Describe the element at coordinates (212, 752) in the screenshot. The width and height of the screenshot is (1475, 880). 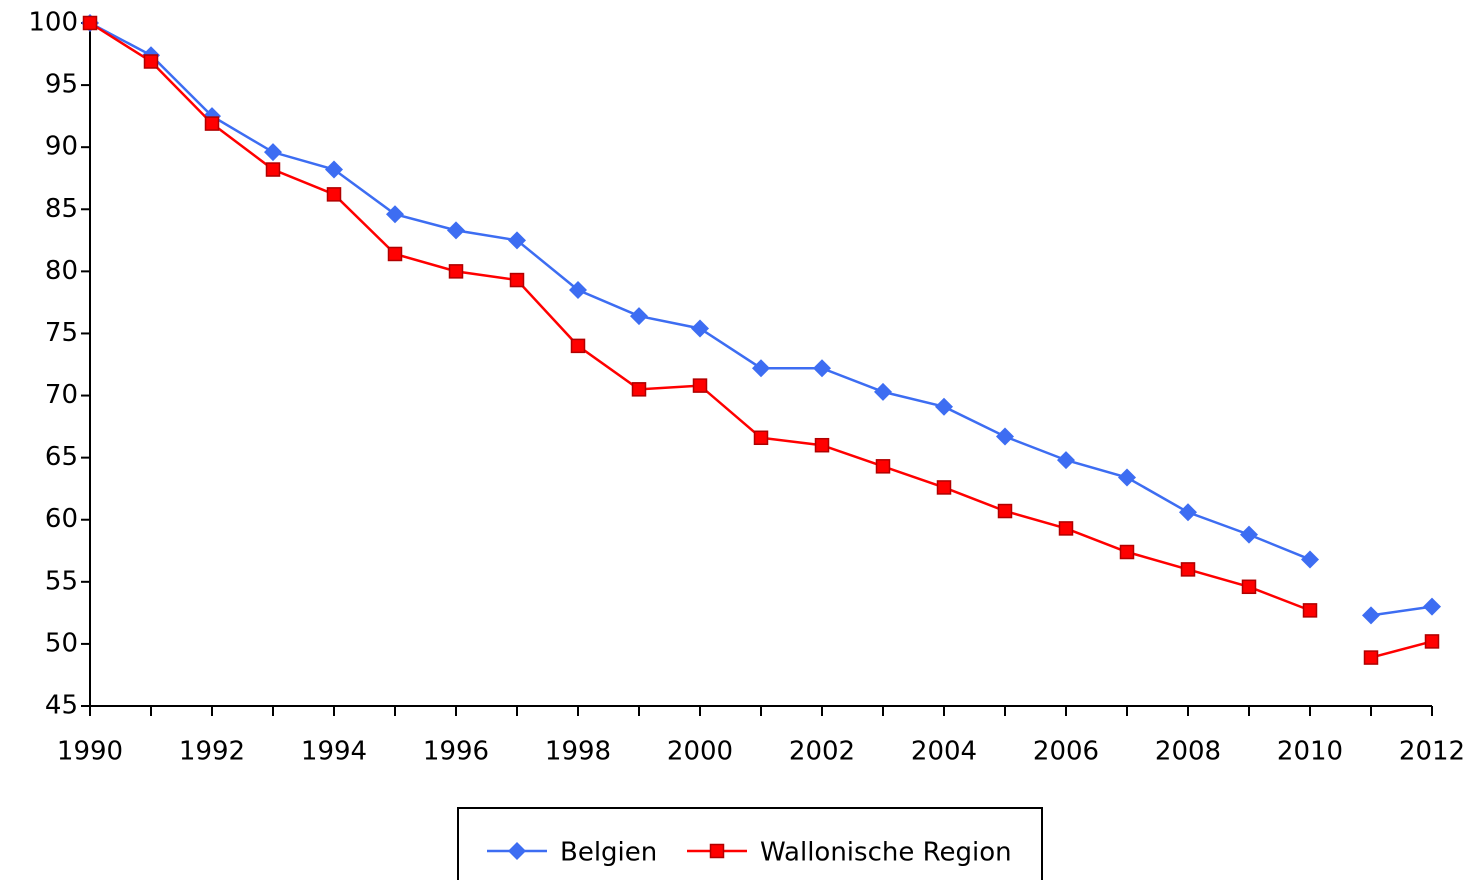
I see `x-tick-label: 1992` at that location.